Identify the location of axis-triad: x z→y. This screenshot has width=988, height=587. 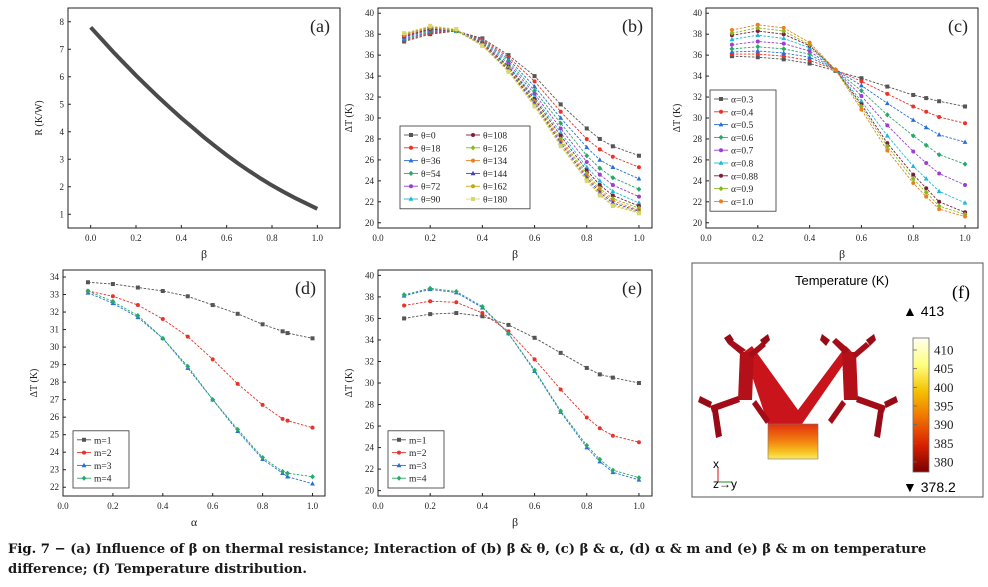
(725, 474).